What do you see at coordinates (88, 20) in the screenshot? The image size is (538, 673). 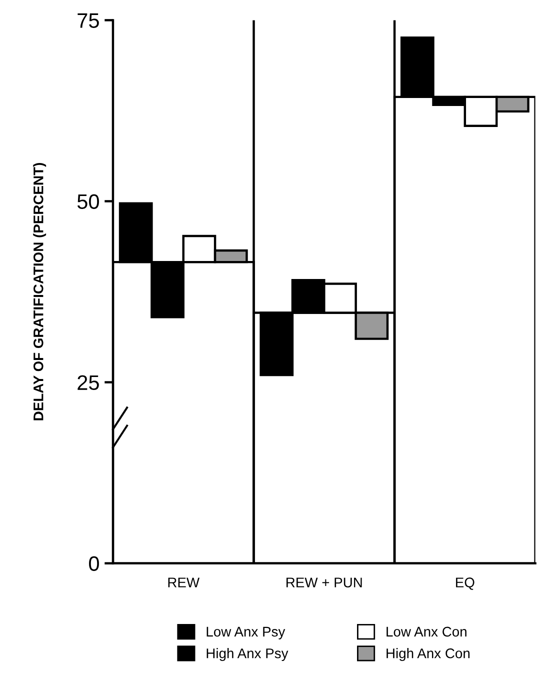 I see `y-tick-label: 75` at bounding box center [88, 20].